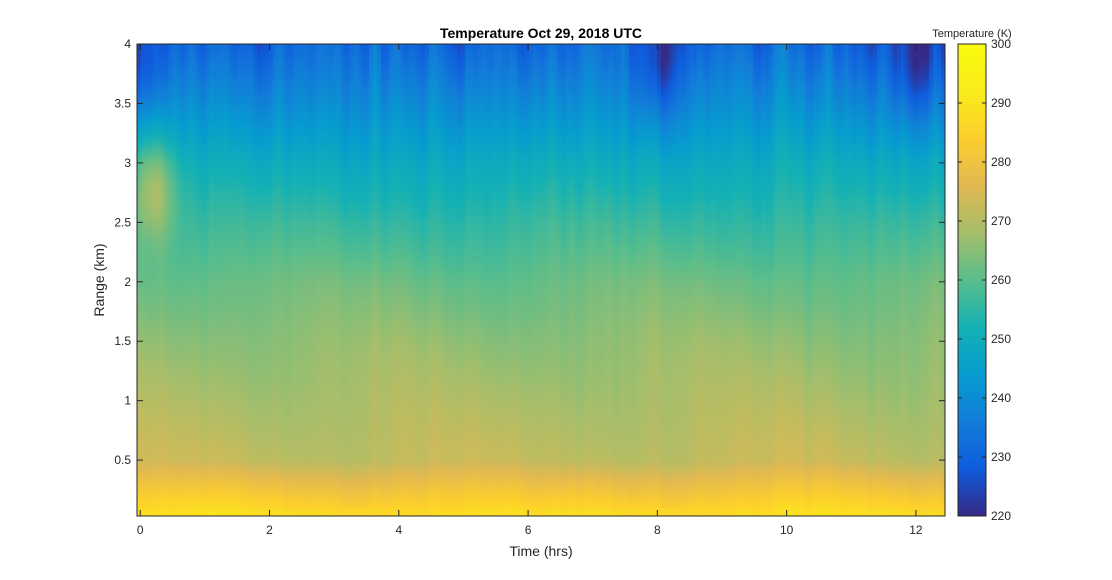 The width and height of the screenshot is (1112, 580). What do you see at coordinates (657, 530) in the screenshot?
I see `x-tick-label: 8` at bounding box center [657, 530].